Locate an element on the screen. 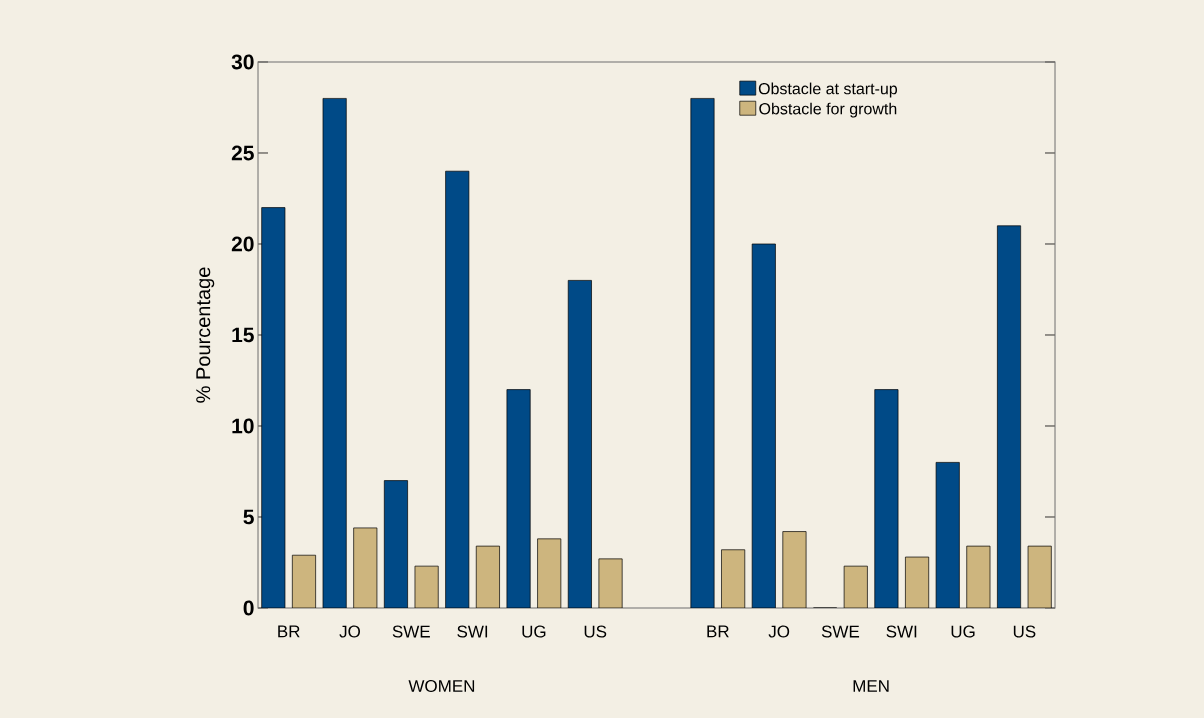 The image size is (1204, 718). y-tick-label: 25 is located at coordinates (242, 153).